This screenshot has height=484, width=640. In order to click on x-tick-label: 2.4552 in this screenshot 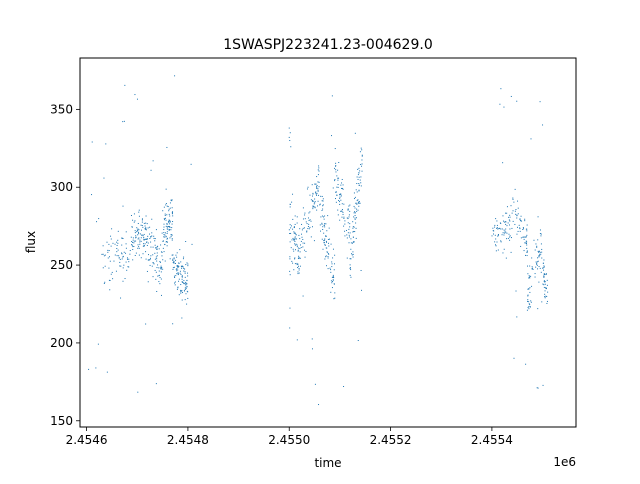, I will do `click(391, 440)`.